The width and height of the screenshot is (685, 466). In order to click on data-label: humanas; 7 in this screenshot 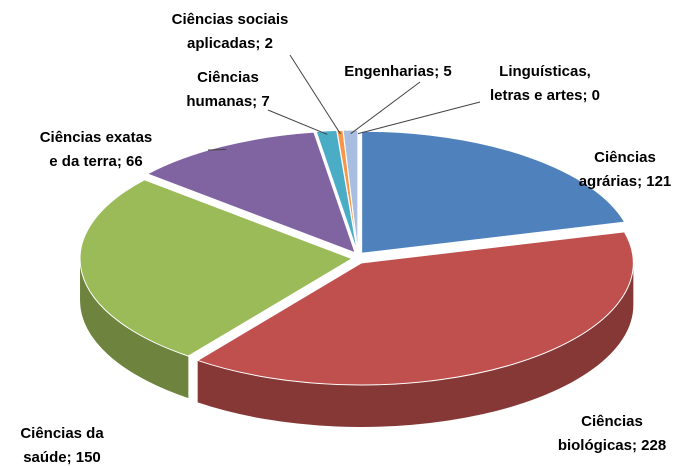, I will do `click(227, 101)`.